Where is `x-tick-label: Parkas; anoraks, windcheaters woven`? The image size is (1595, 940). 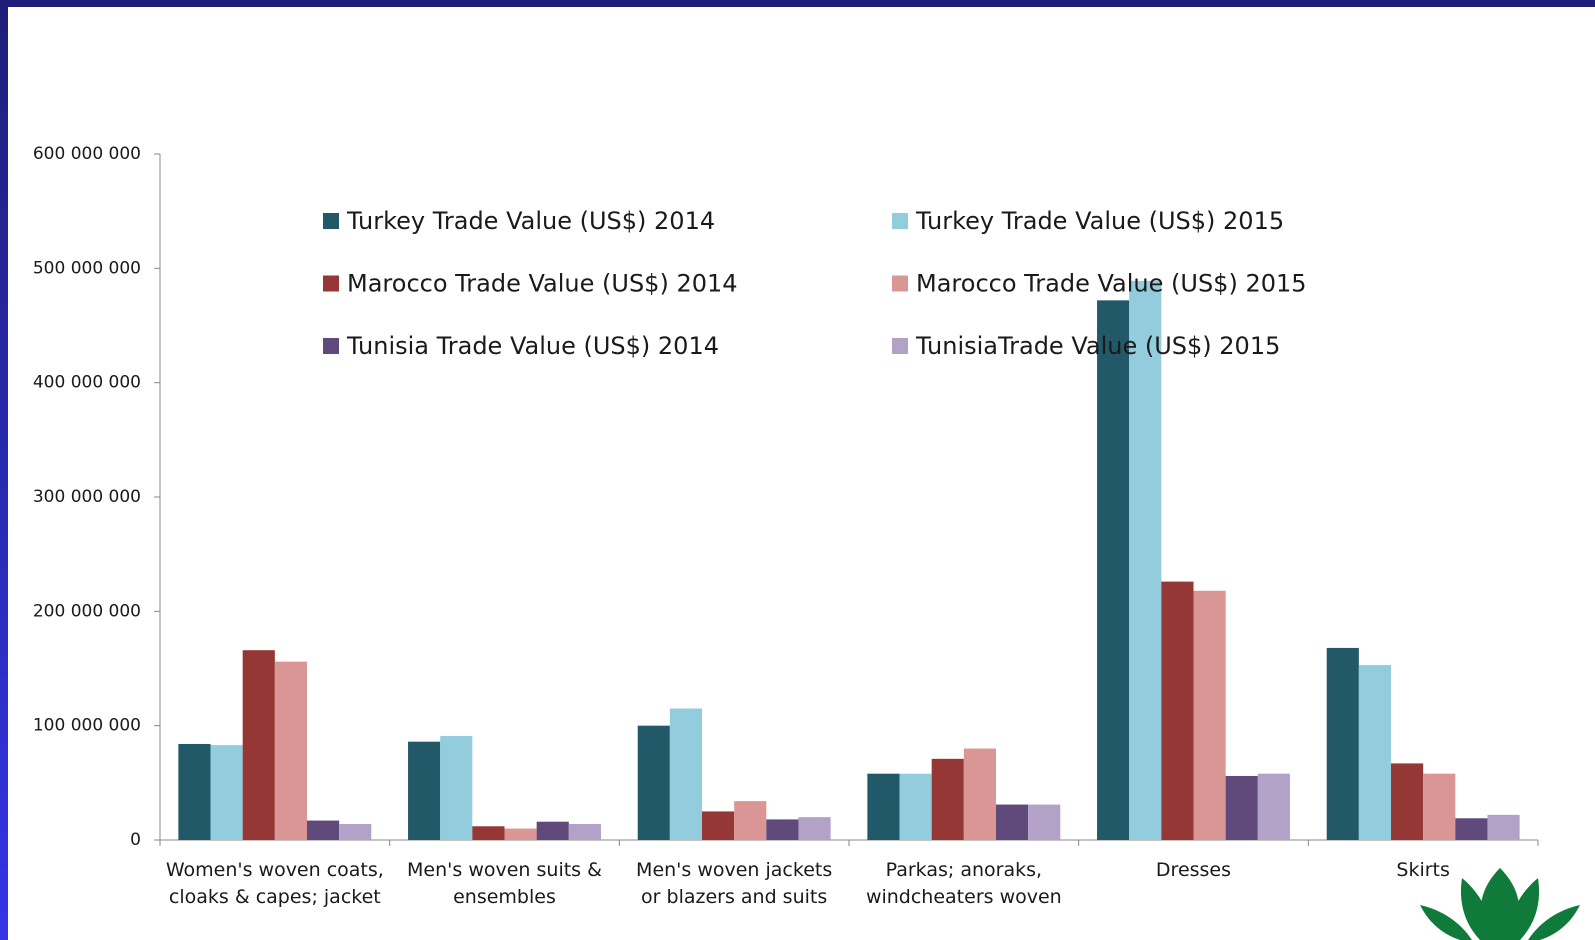 x-tick-label: Parkas; anoraks, windcheaters woven is located at coordinates (963, 883).